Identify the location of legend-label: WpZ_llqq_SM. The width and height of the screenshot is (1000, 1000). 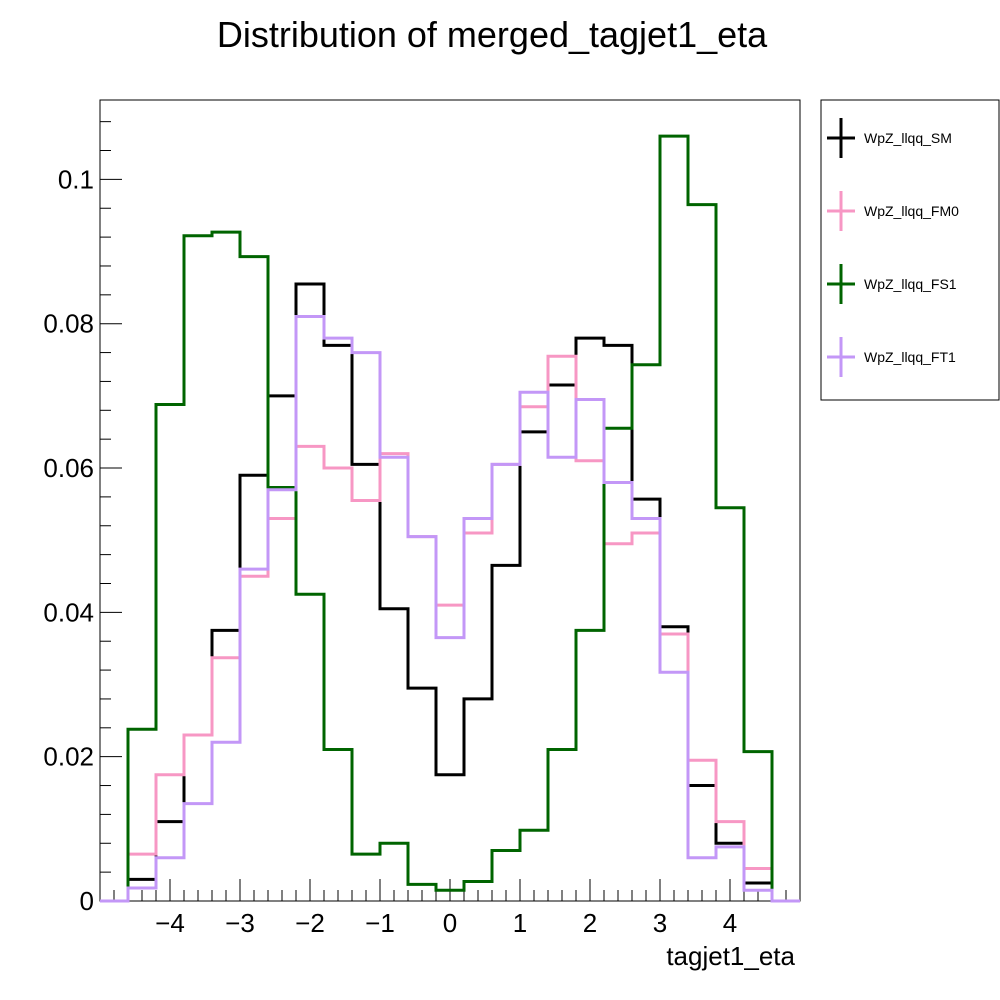
(908, 138).